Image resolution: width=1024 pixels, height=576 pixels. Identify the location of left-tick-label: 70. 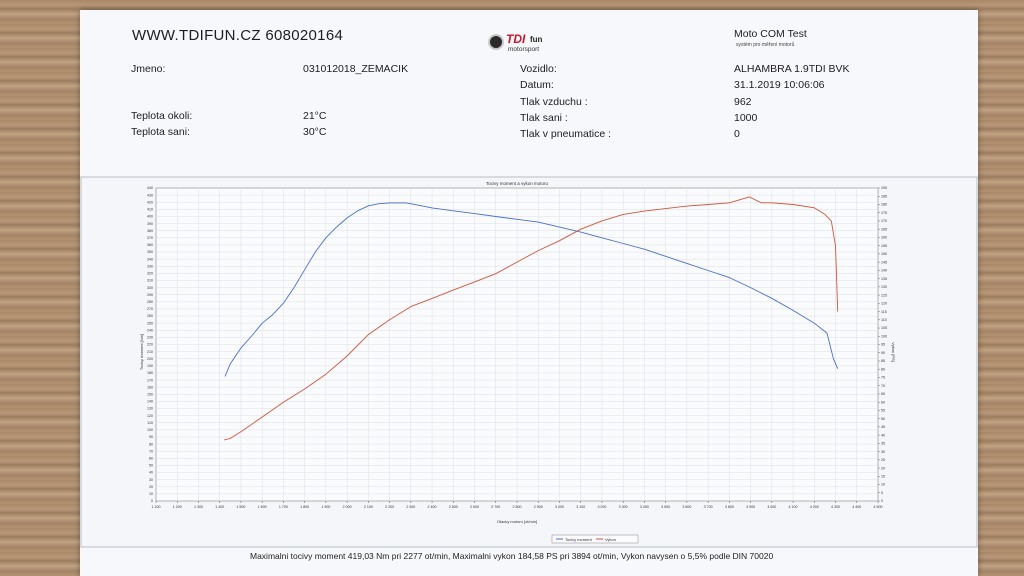
(151, 451).